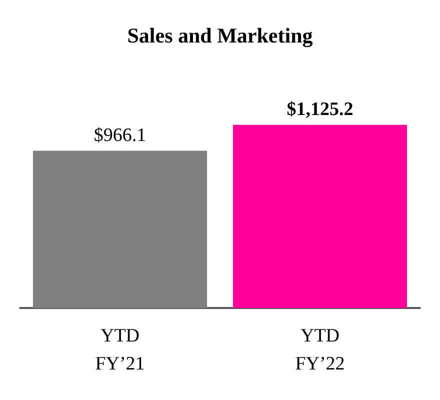 The height and width of the screenshot is (400, 440). I want to click on x-tick-label: YTD FY’22, so click(320, 350).